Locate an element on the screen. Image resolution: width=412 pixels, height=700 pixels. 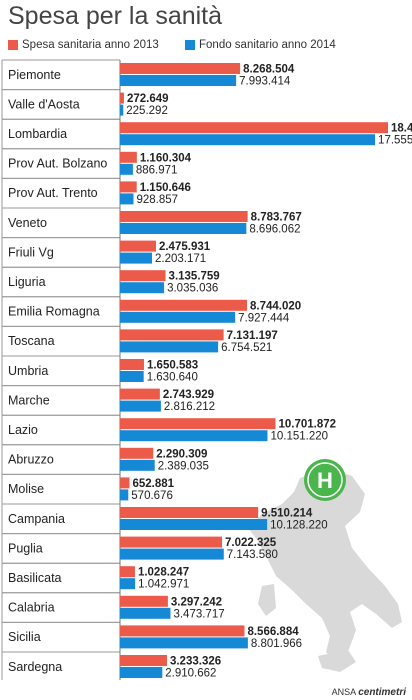
category-label: Puglia is located at coordinates (25, 548).